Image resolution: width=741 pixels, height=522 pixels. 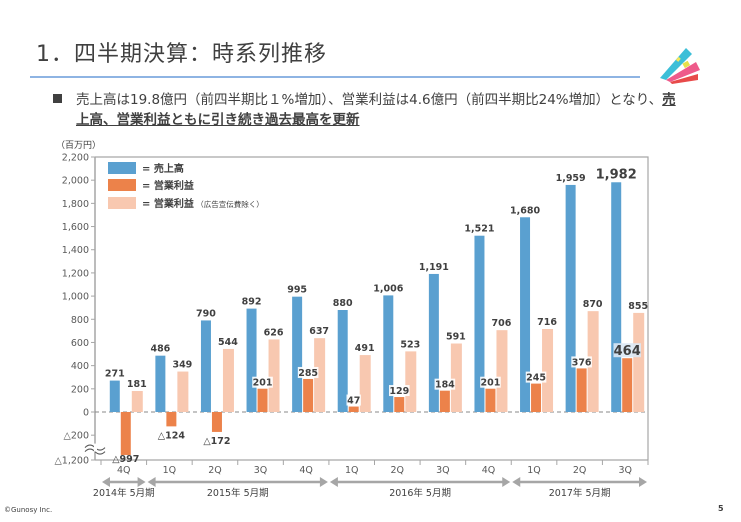 What do you see at coordinates (274, 332) in the screenshot?
I see `data-label: 626` at bounding box center [274, 332].